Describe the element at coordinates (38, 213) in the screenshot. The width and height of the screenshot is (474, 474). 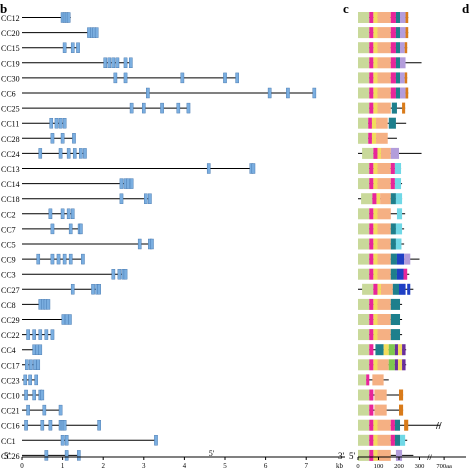
I see `gene-row: CC2` at that location.